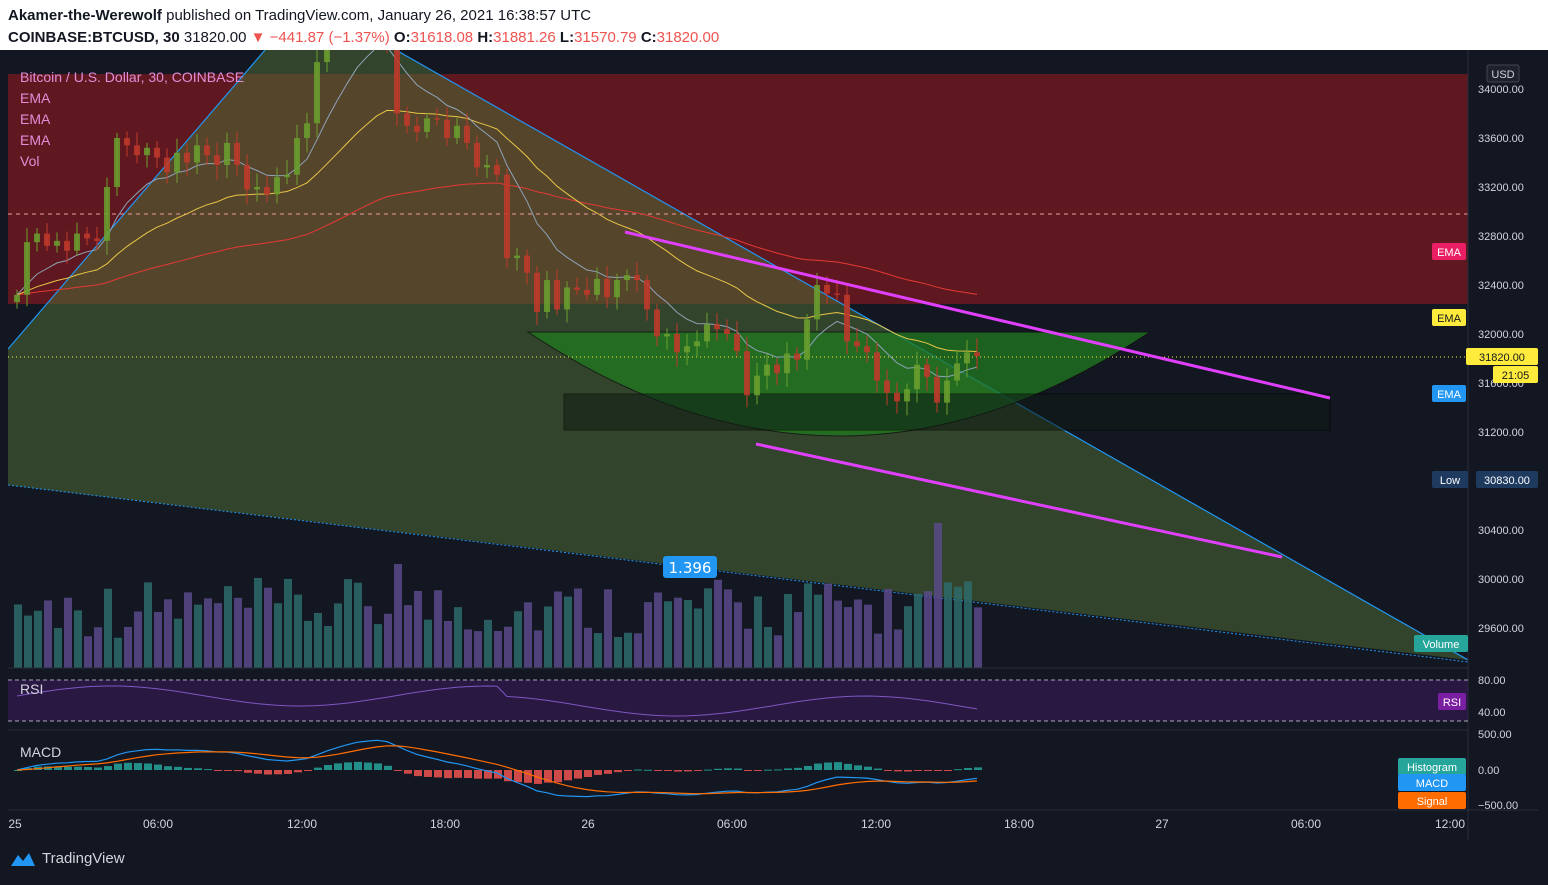  What do you see at coordinates (1503, 73) in the screenshot?
I see `currency-box` at bounding box center [1503, 73].